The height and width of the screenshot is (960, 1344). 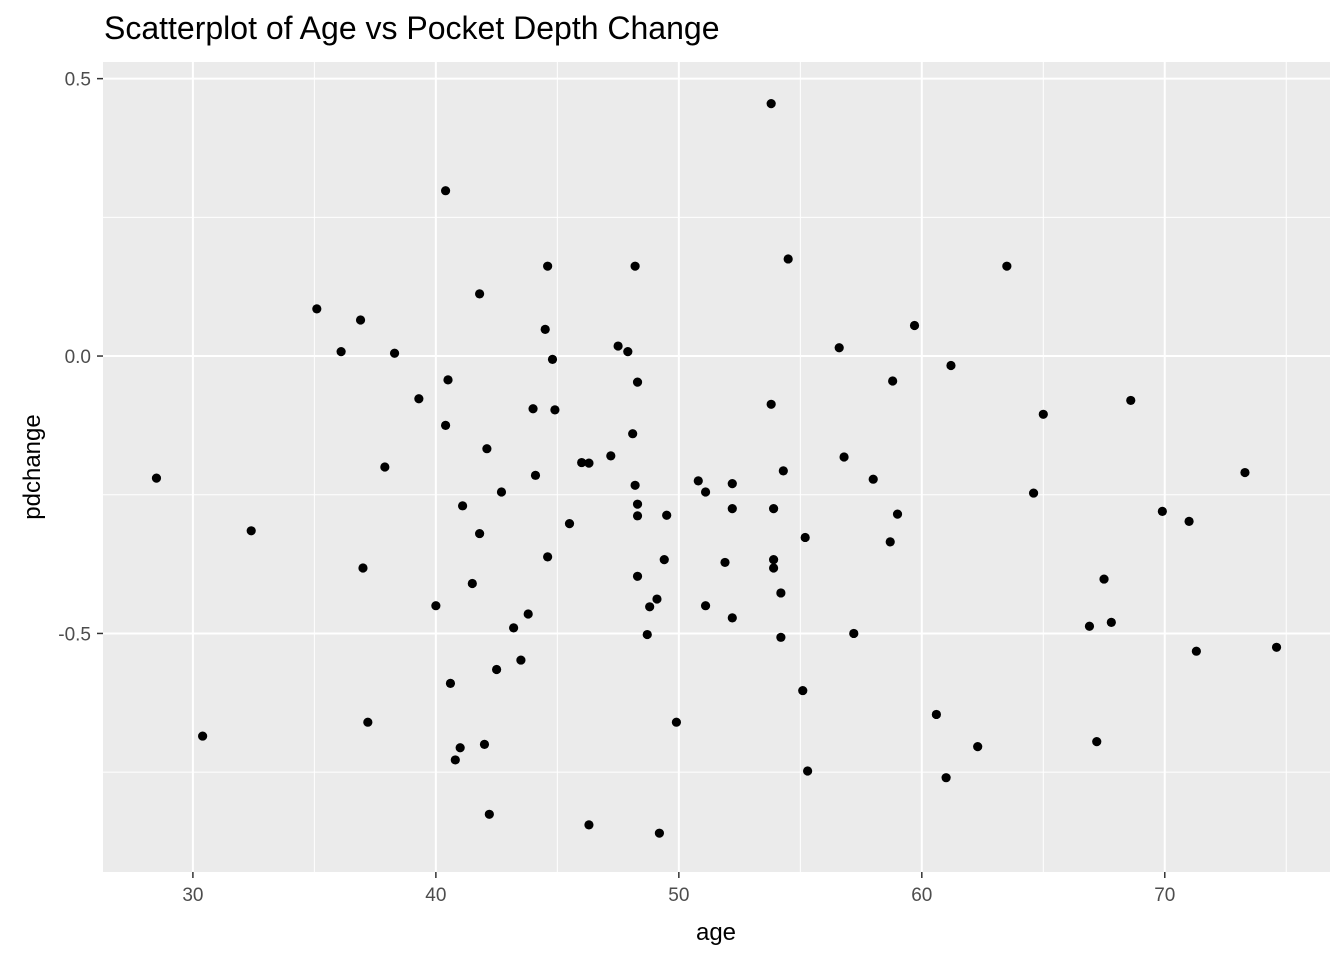 What do you see at coordinates (435, 895) in the screenshot?
I see `x-tick-label: 40` at bounding box center [435, 895].